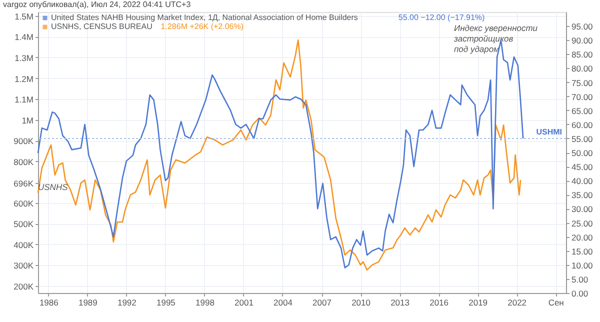  What do you see at coordinates (583, 83) in the screenshot?
I see `y2-tick-label: 75.00` at bounding box center [583, 83].